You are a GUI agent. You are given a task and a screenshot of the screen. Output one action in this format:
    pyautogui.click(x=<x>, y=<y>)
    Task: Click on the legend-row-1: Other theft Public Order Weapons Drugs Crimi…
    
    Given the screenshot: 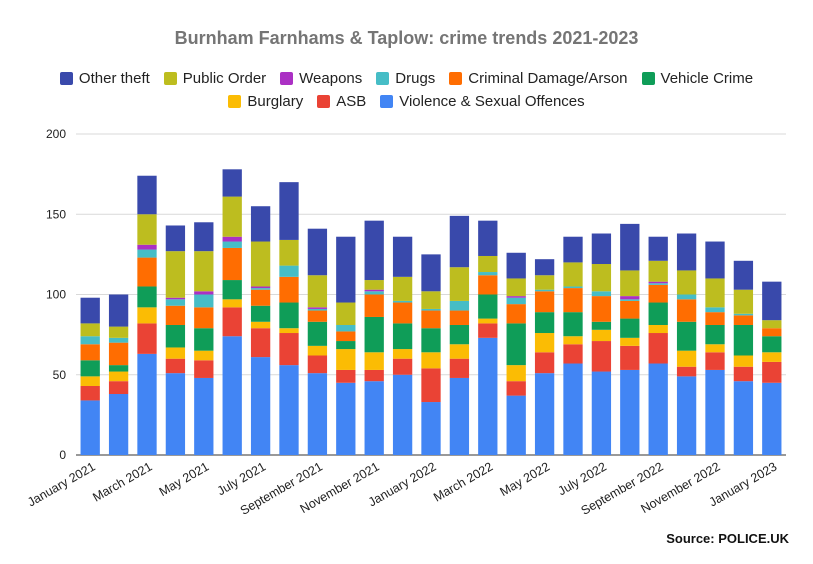 What is the action you would take?
    pyautogui.click(x=406, y=78)
    